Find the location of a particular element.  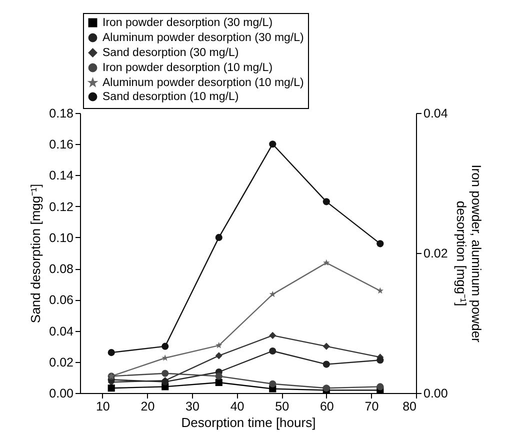

y-tick-label: 0.18 is located at coordinates (61, 113).